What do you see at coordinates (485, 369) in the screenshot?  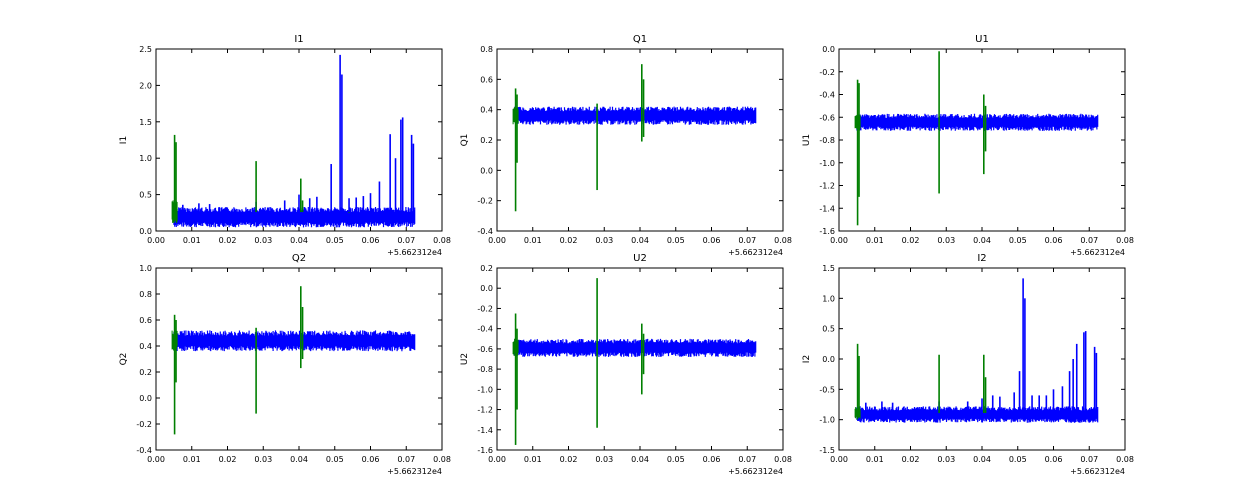 I see `y-tick-label: -0.8` at bounding box center [485, 369].